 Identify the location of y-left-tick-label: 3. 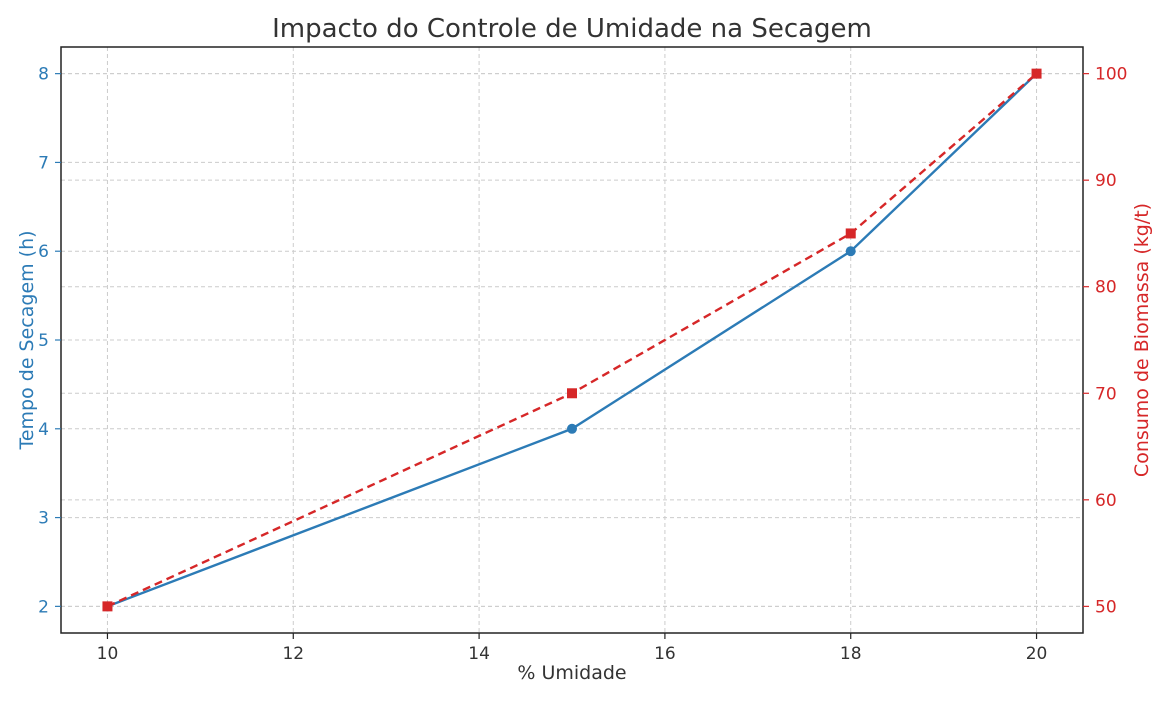
(43, 519).